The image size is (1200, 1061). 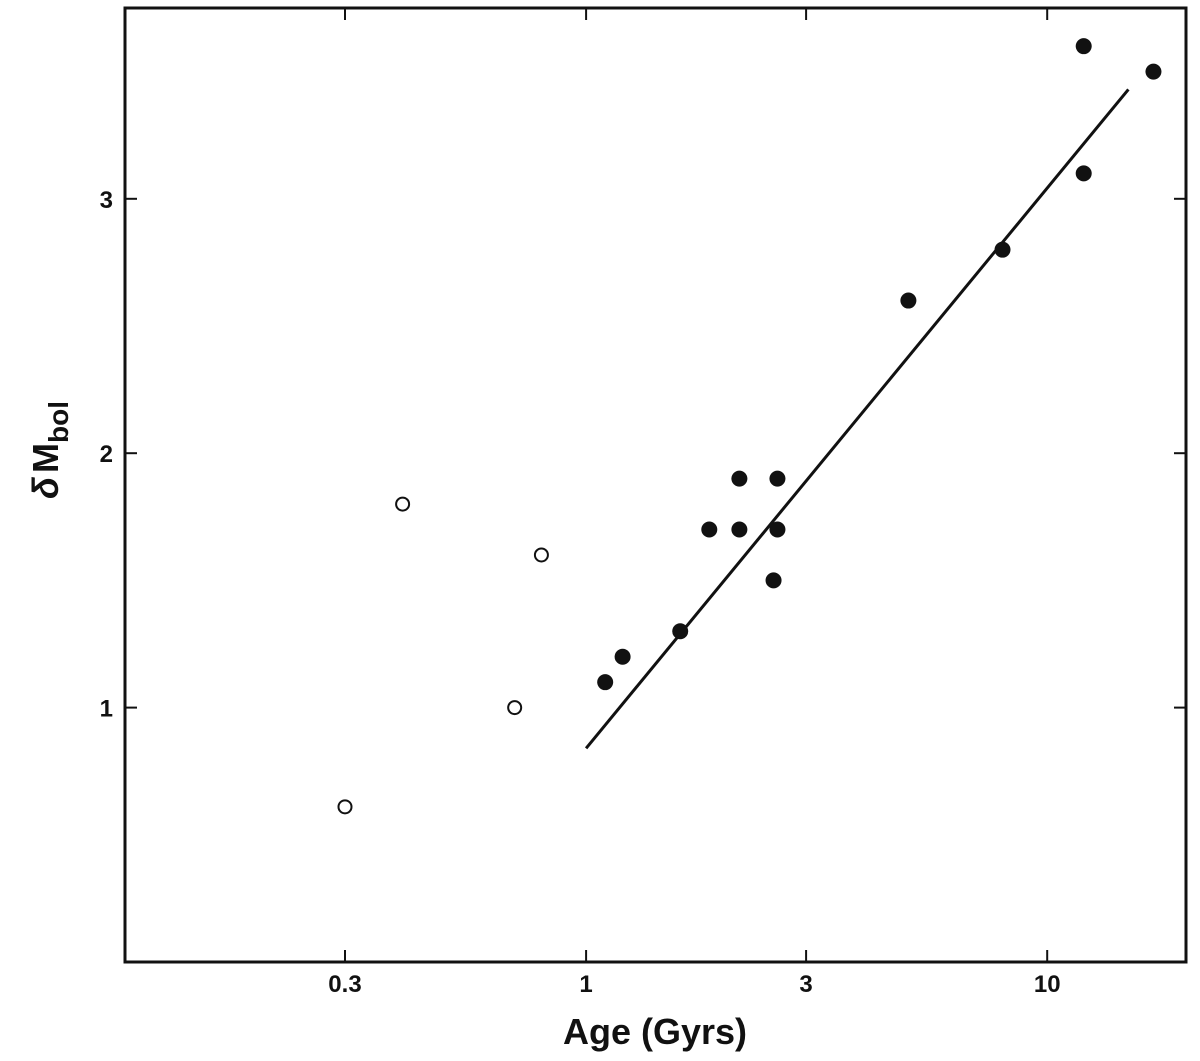 What do you see at coordinates (45, 487) in the screenshot?
I see `y-axis-title-symbol: δ` at bounding box center [45, 487].